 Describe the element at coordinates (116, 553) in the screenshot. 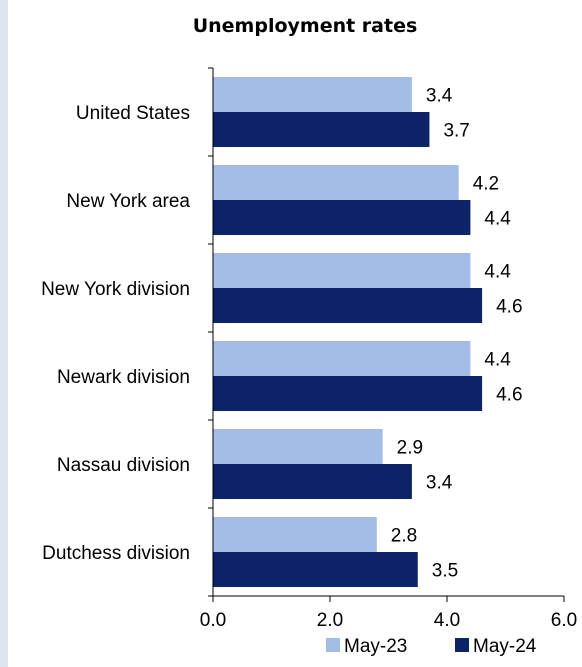

I see `category-label: Dutchess division` at that location.